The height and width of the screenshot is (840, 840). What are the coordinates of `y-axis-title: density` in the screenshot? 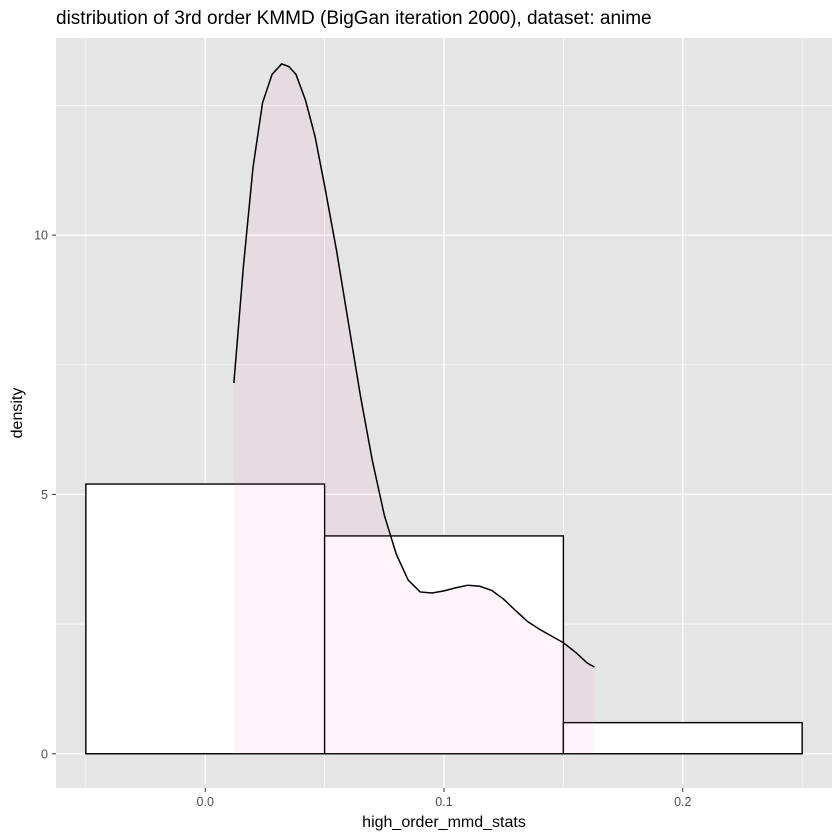 It's located at (17, 413).